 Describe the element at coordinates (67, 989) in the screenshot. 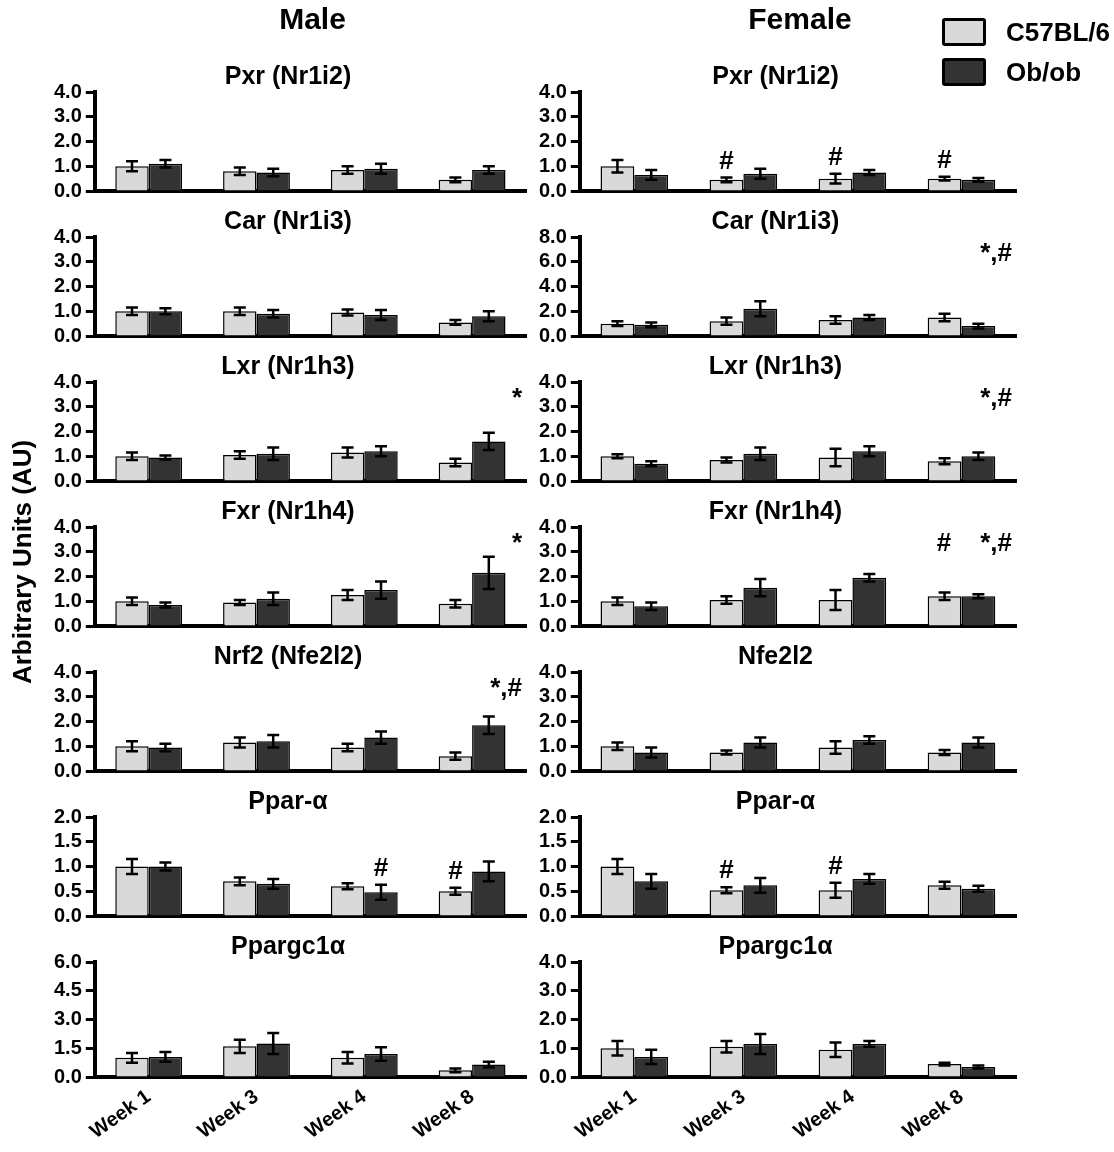

I see `y-tick-label: 4.5` at that location.